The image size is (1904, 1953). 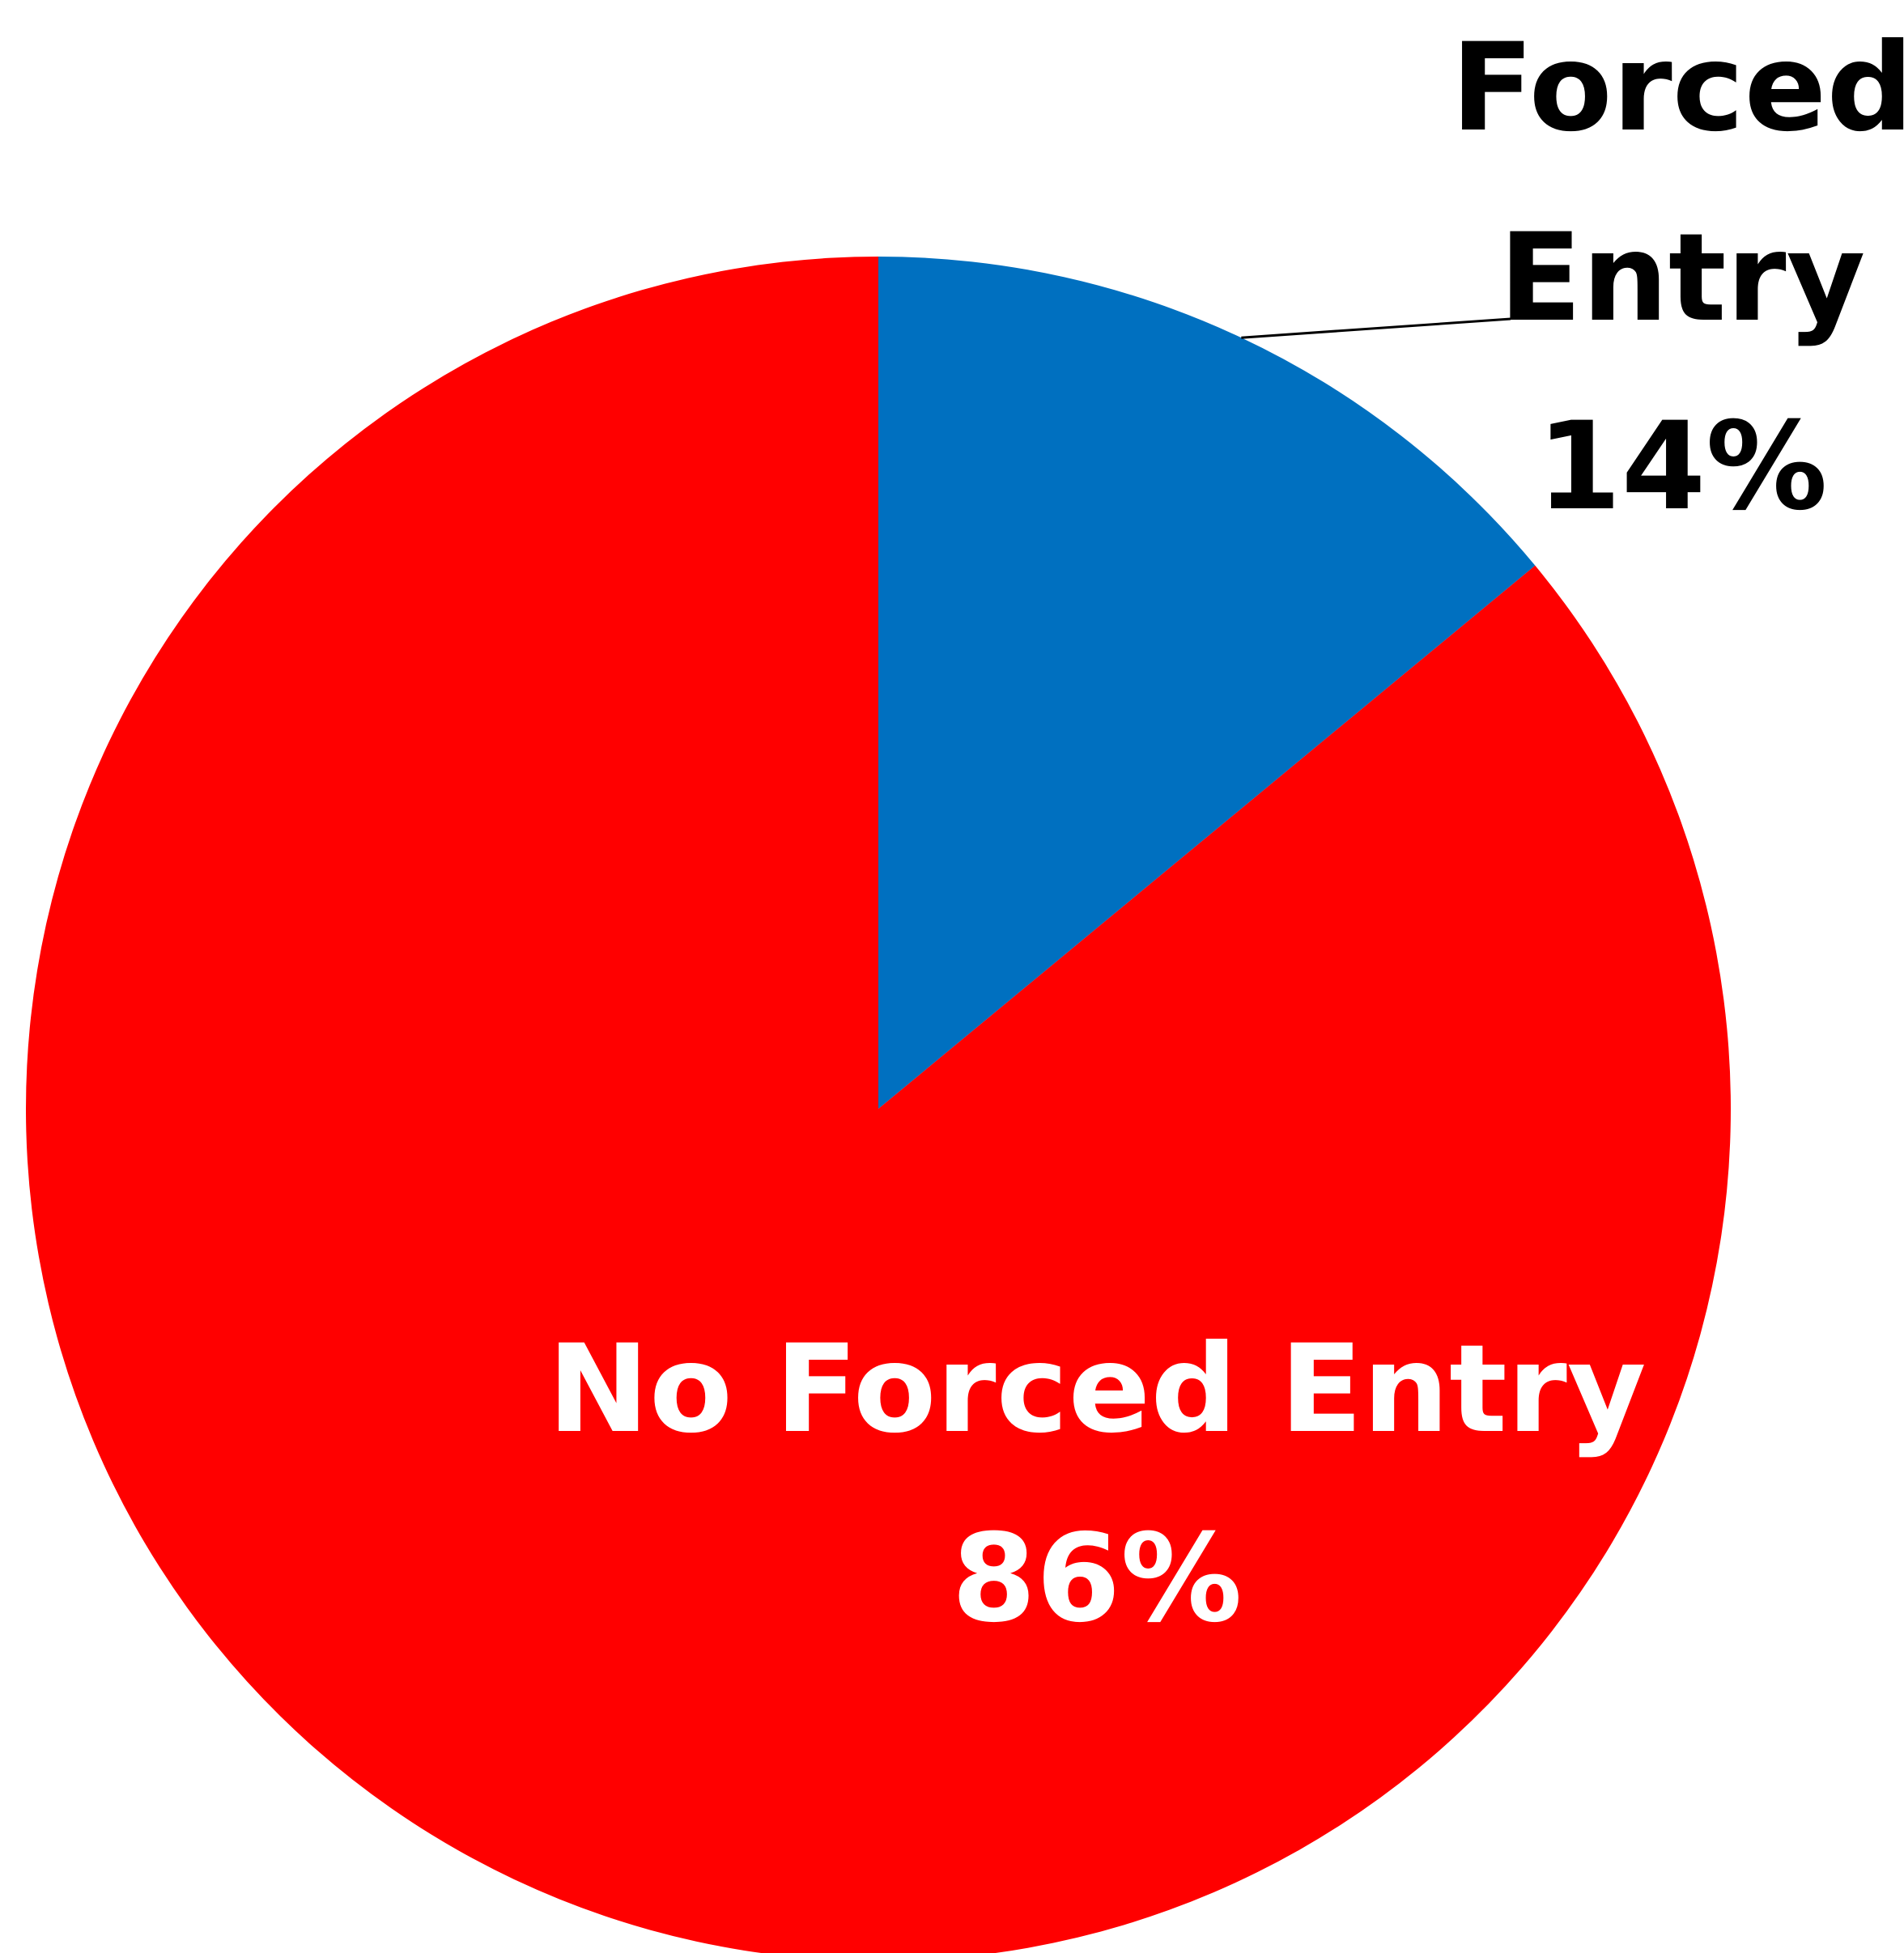 What do you see at coordinates (1681, 467) in the screenshot?
I see `slice-value-forced-entry: 14%` at bounding box center [1681, 467].